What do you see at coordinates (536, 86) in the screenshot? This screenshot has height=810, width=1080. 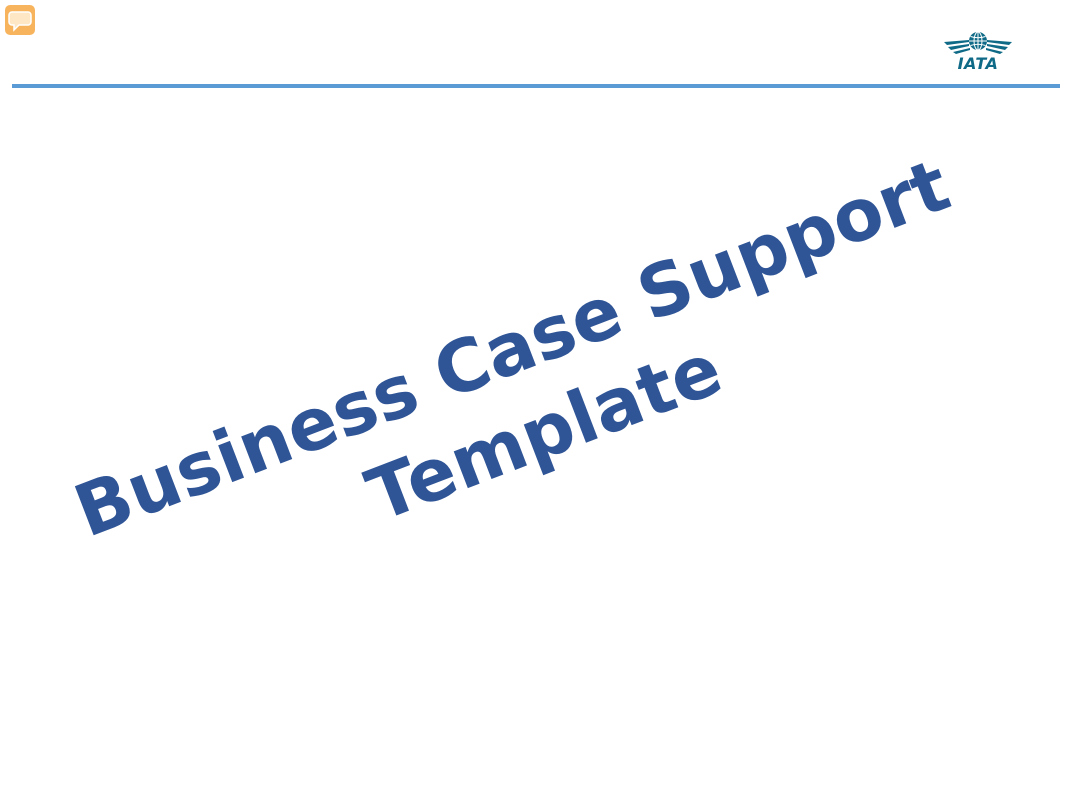 I see `header-divider` at bounding box center [536, 86].